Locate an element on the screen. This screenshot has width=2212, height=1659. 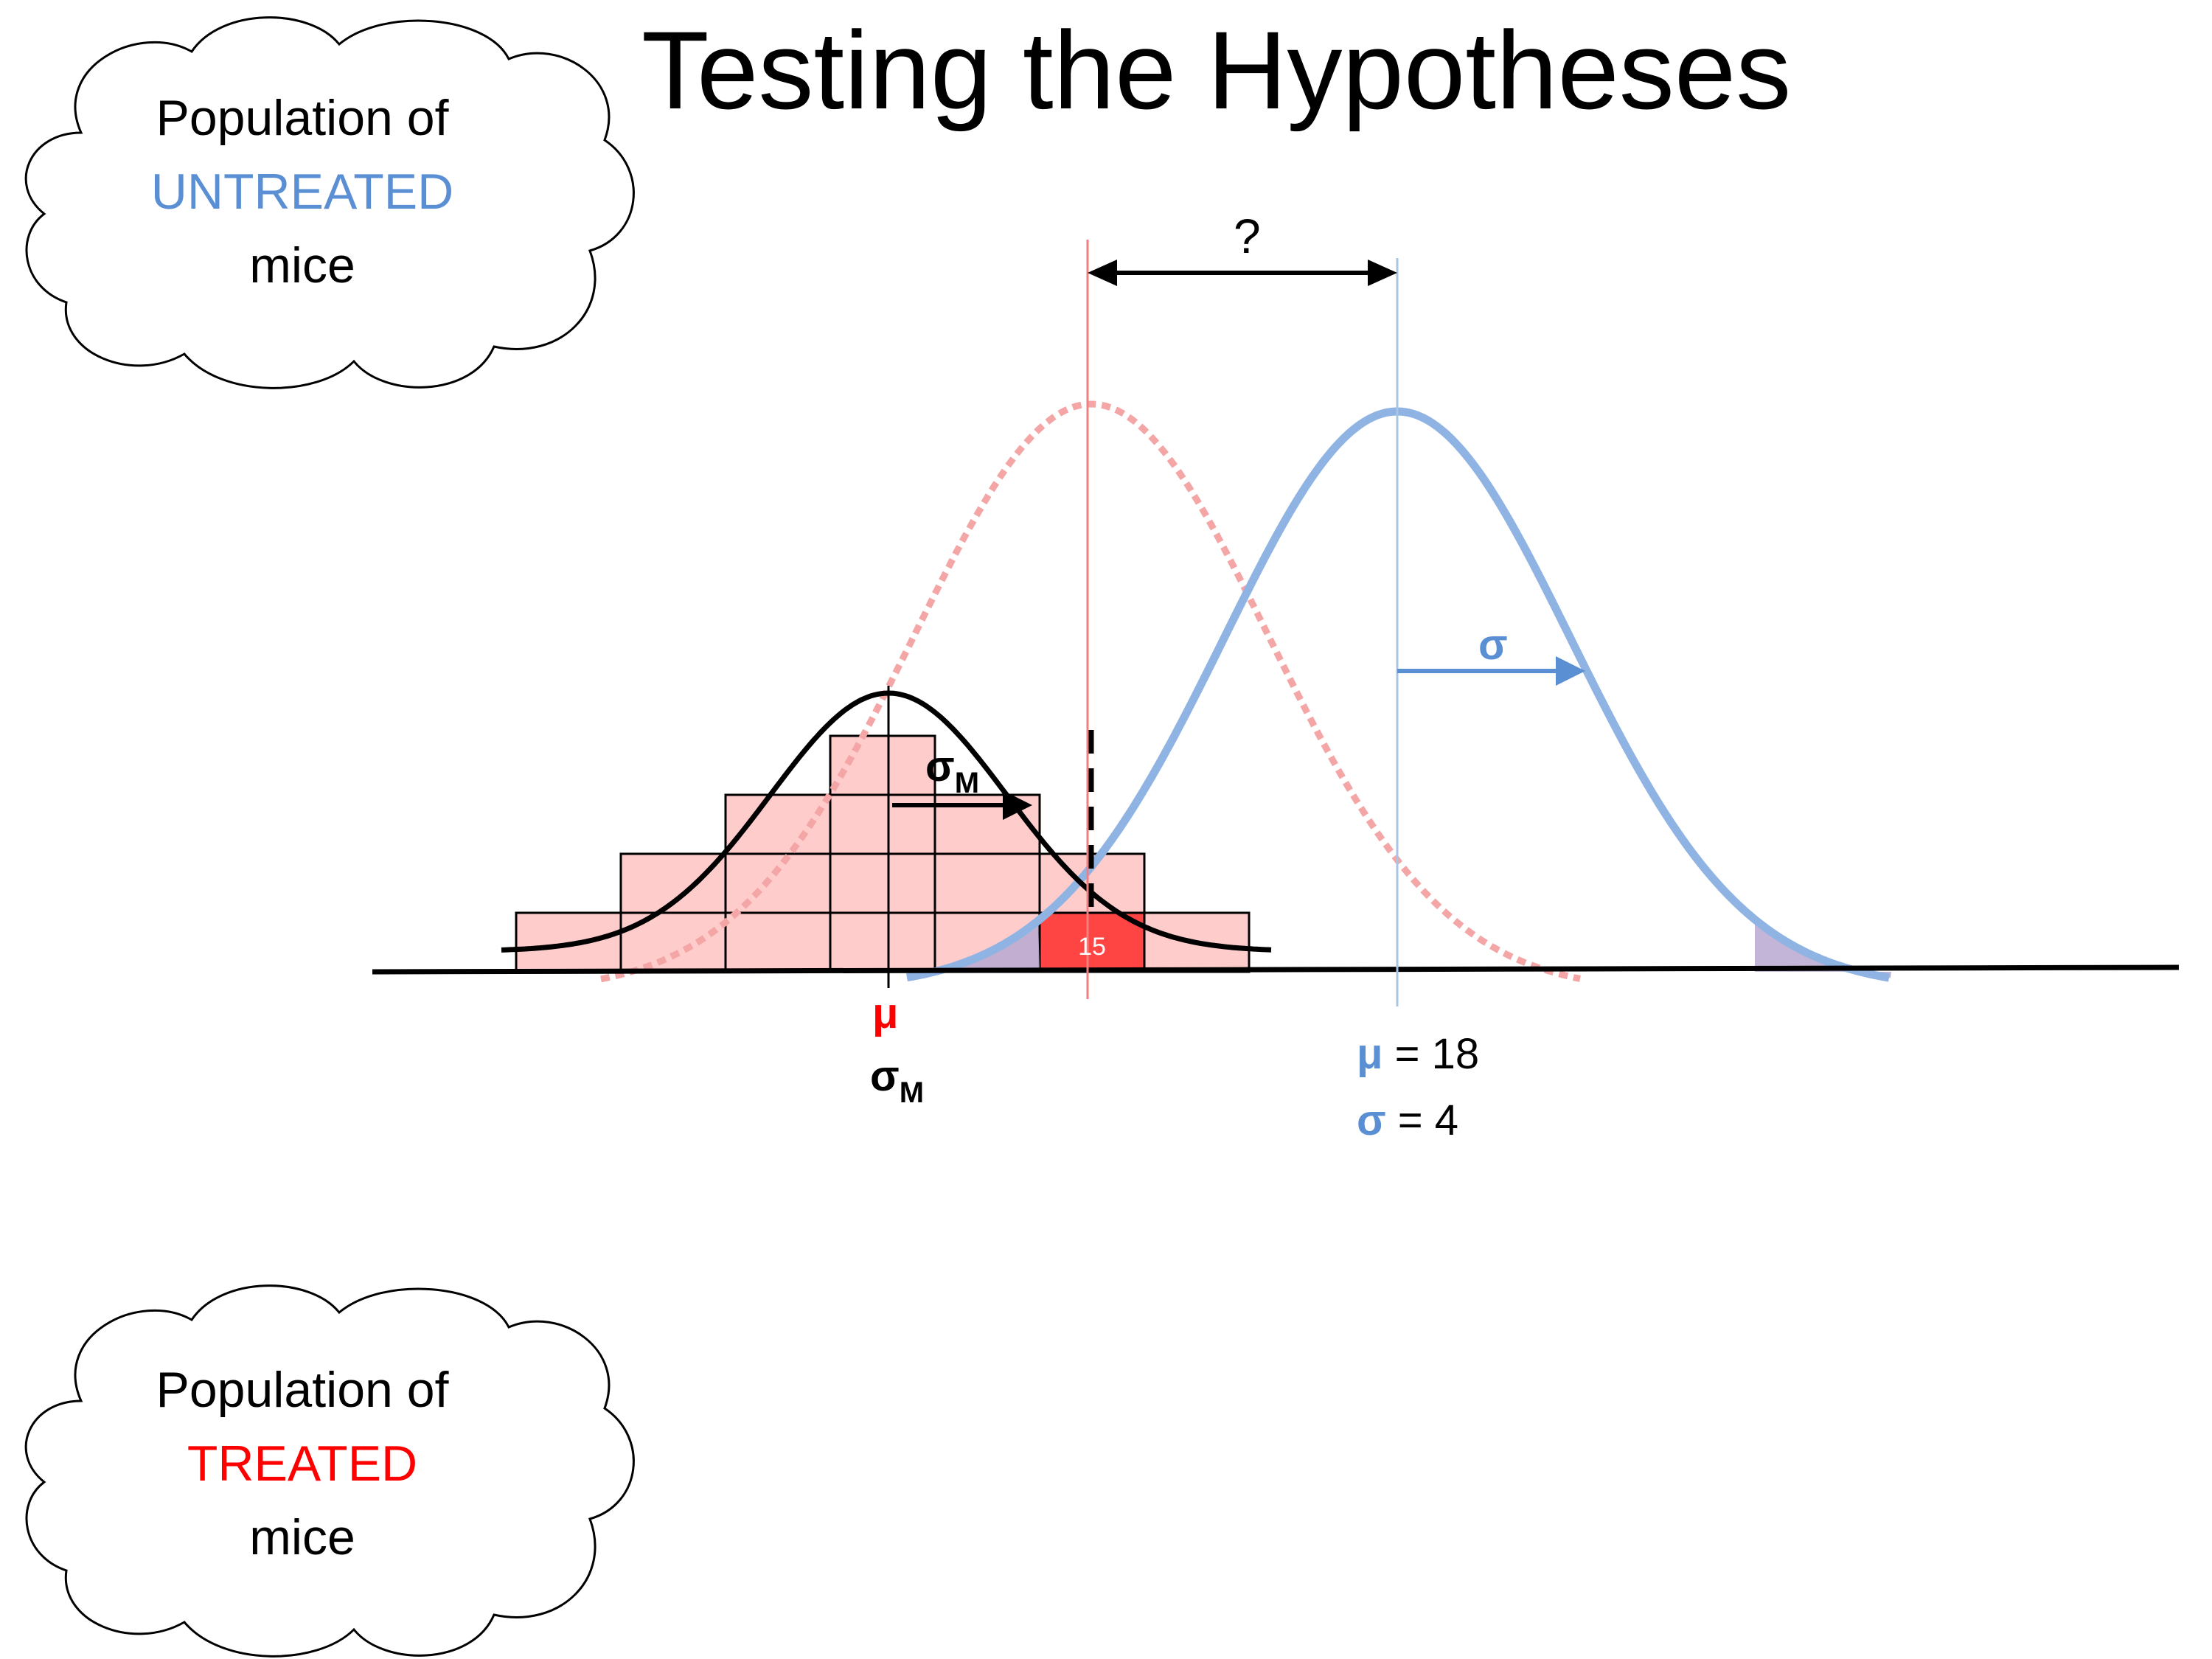
sigma-arrow-label: σ is located at coordinates (1493, 645).